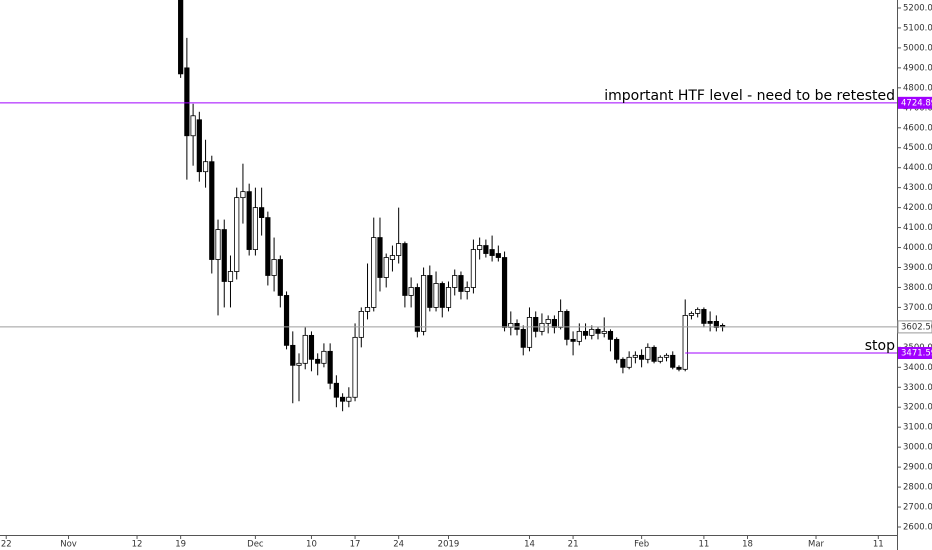 The width and height of the screenshot is (932, 550). I want to click on y-tick-label: 3100.00, so click(917, 428).